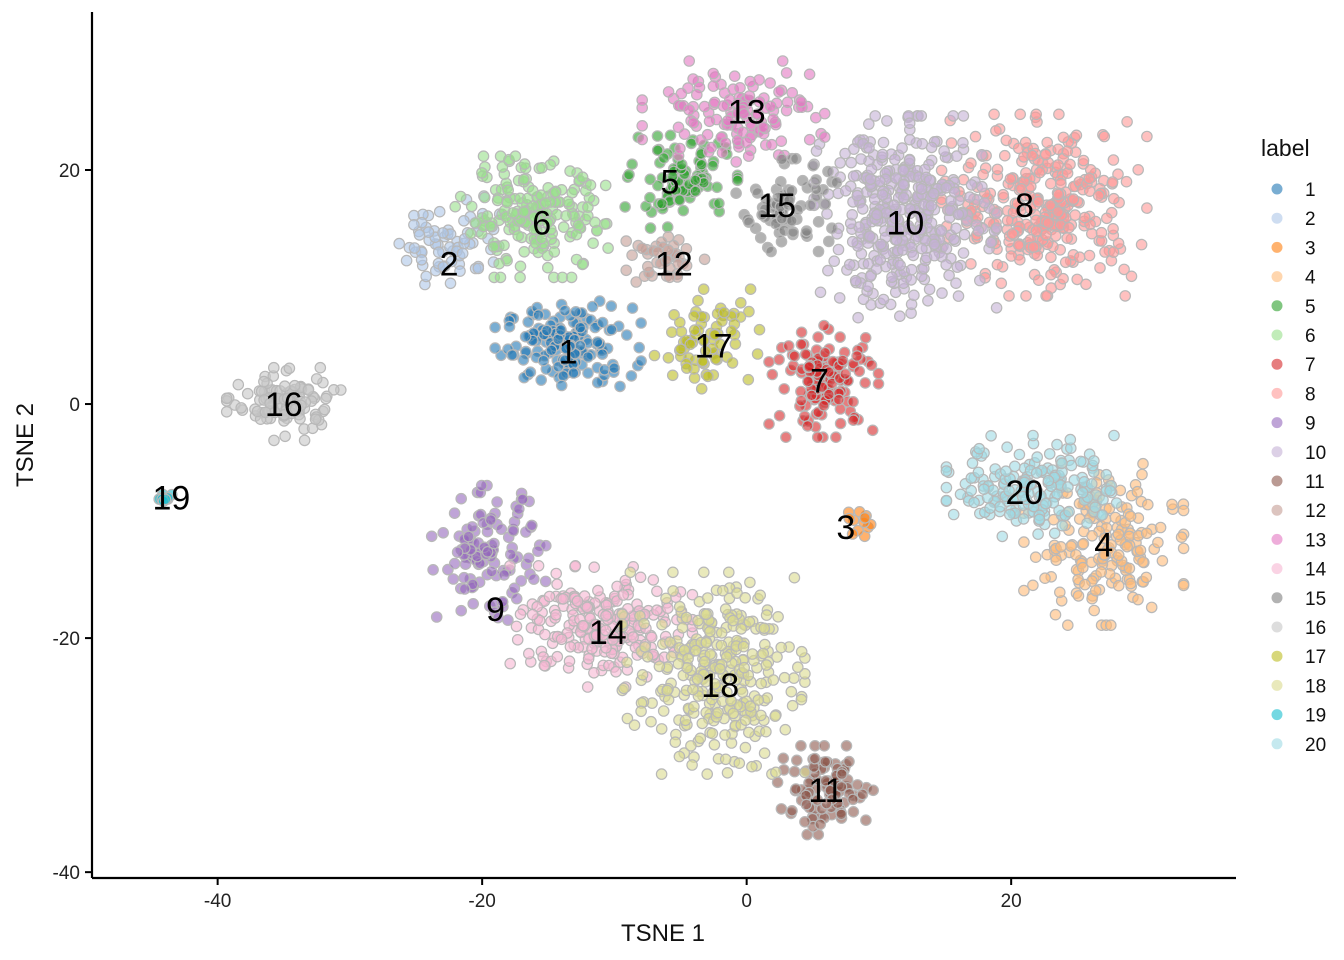 The image size is (1344, 960). What do you see at coordinates (1310, 278) in the screenshot?
I see `legend-label-4: 4` at bounding box center [1310, 278].